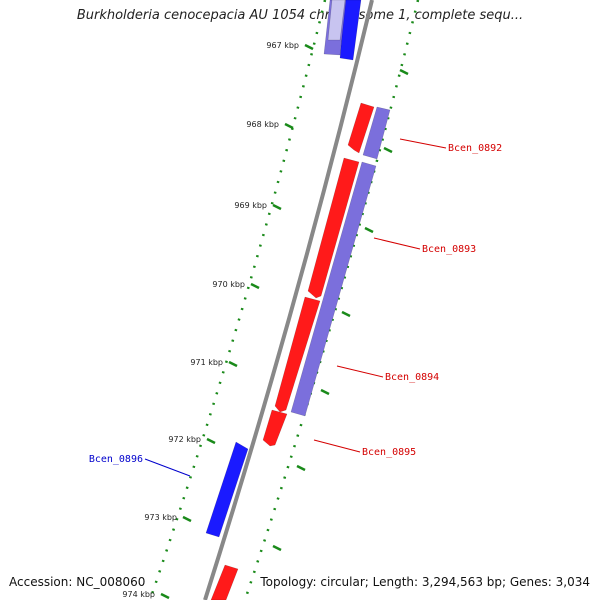 The image size is (600, 600). Describe the element at coordinates (116, 459) in the screenshot. I see `gene-label-bcen-0896: Bcen_0896` at that location.